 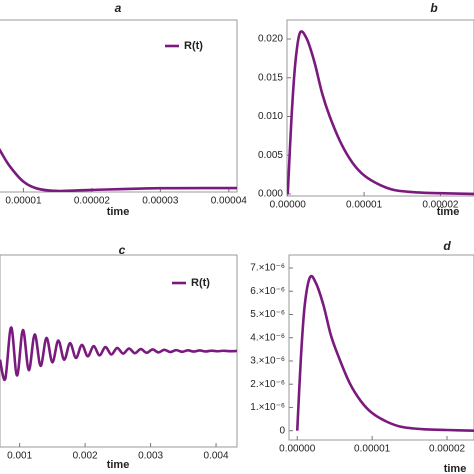 What do you see at coordinates (267, 361) in the screenshot?
I see `y-tick-label: 3.×10⁻⁶` at bounding box center [267, 361].